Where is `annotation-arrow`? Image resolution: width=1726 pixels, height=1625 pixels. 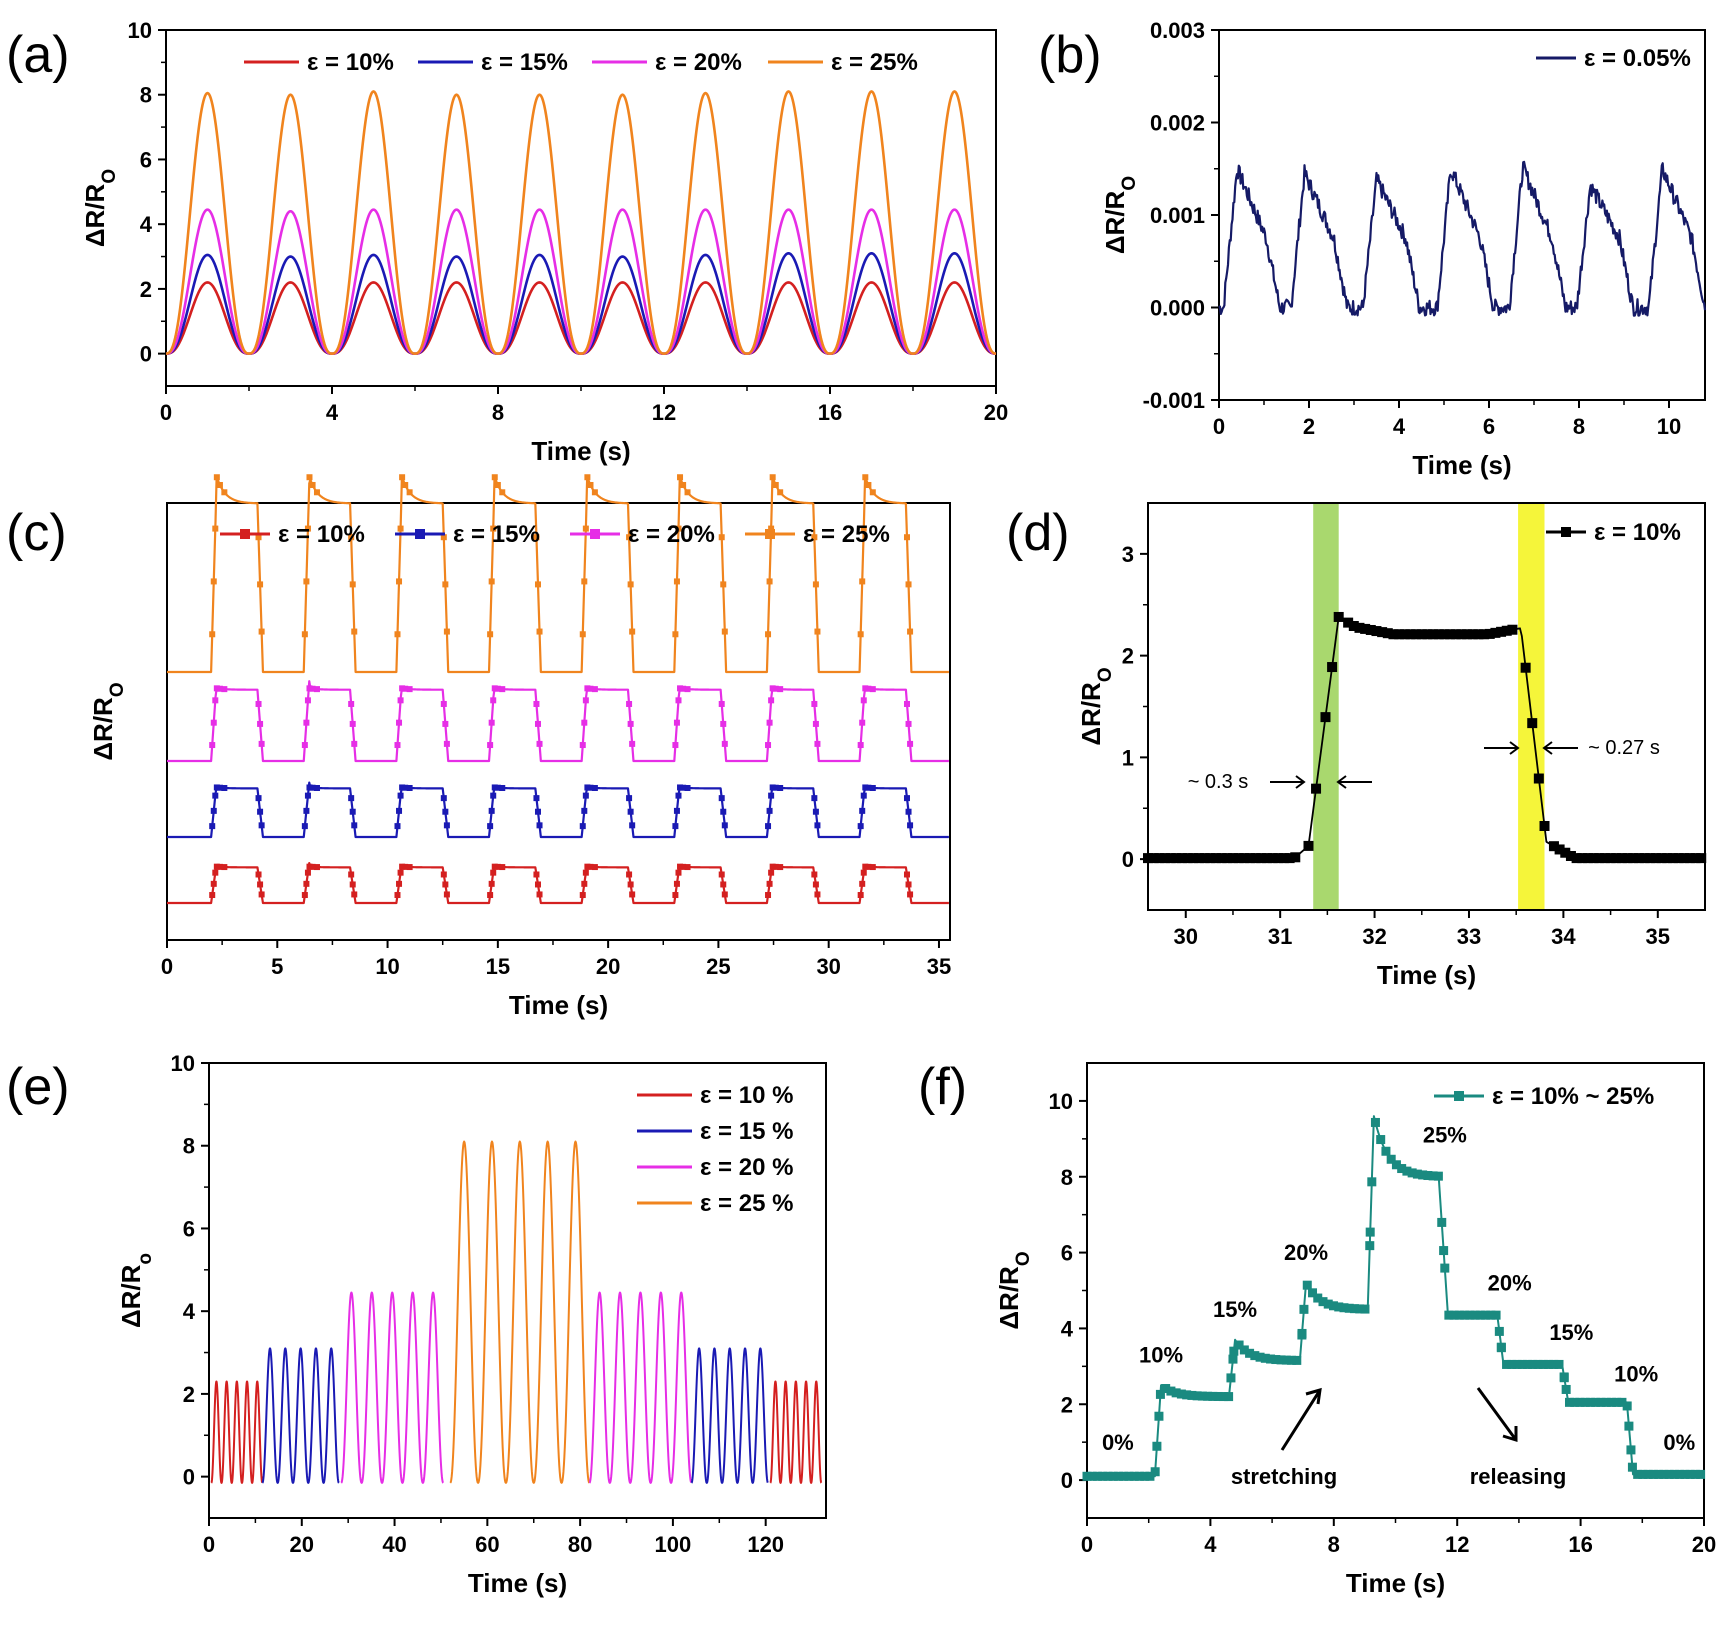 annotation-arrow is located at coordinates (1502, 748).